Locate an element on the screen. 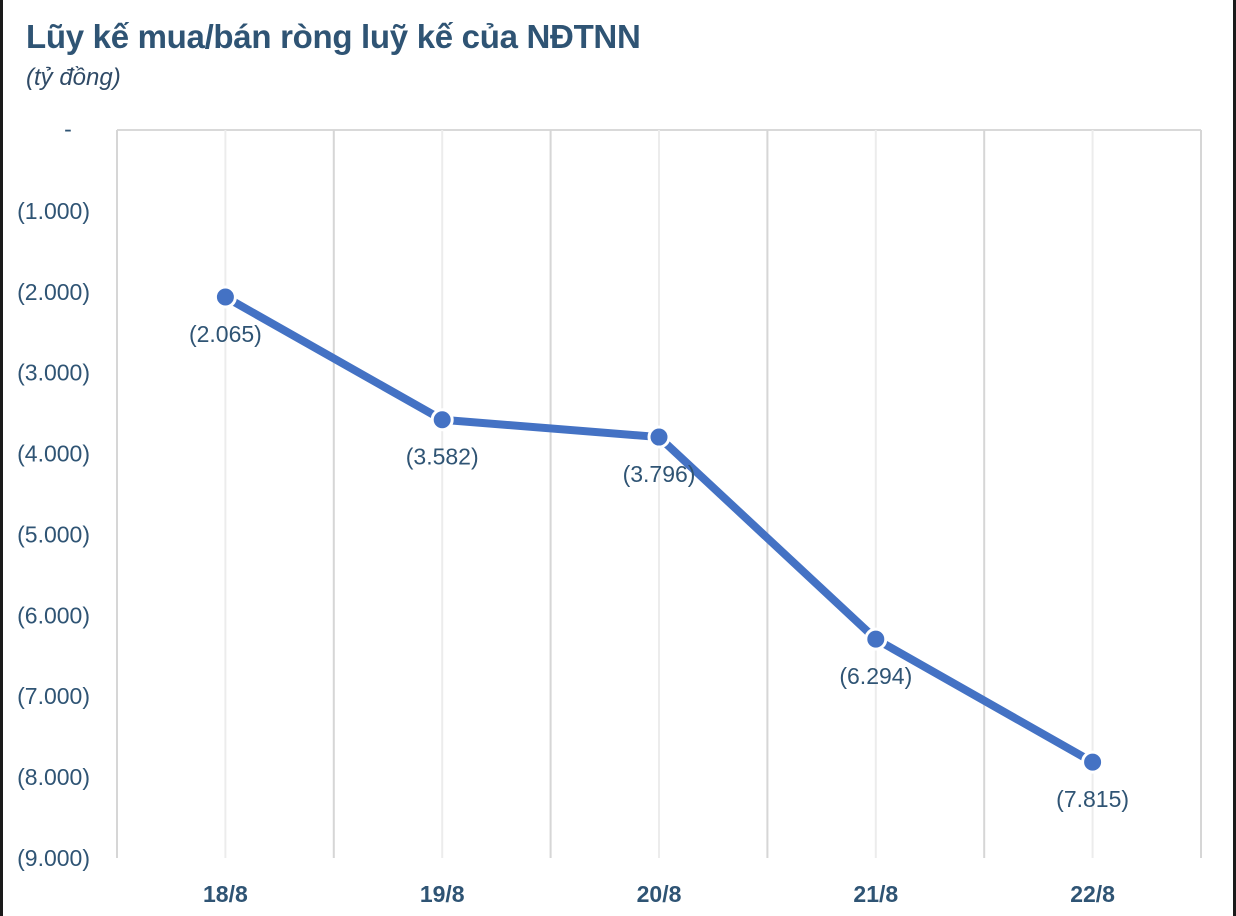  y-tick-label: (1.000) is located at coordinates (53, 211).